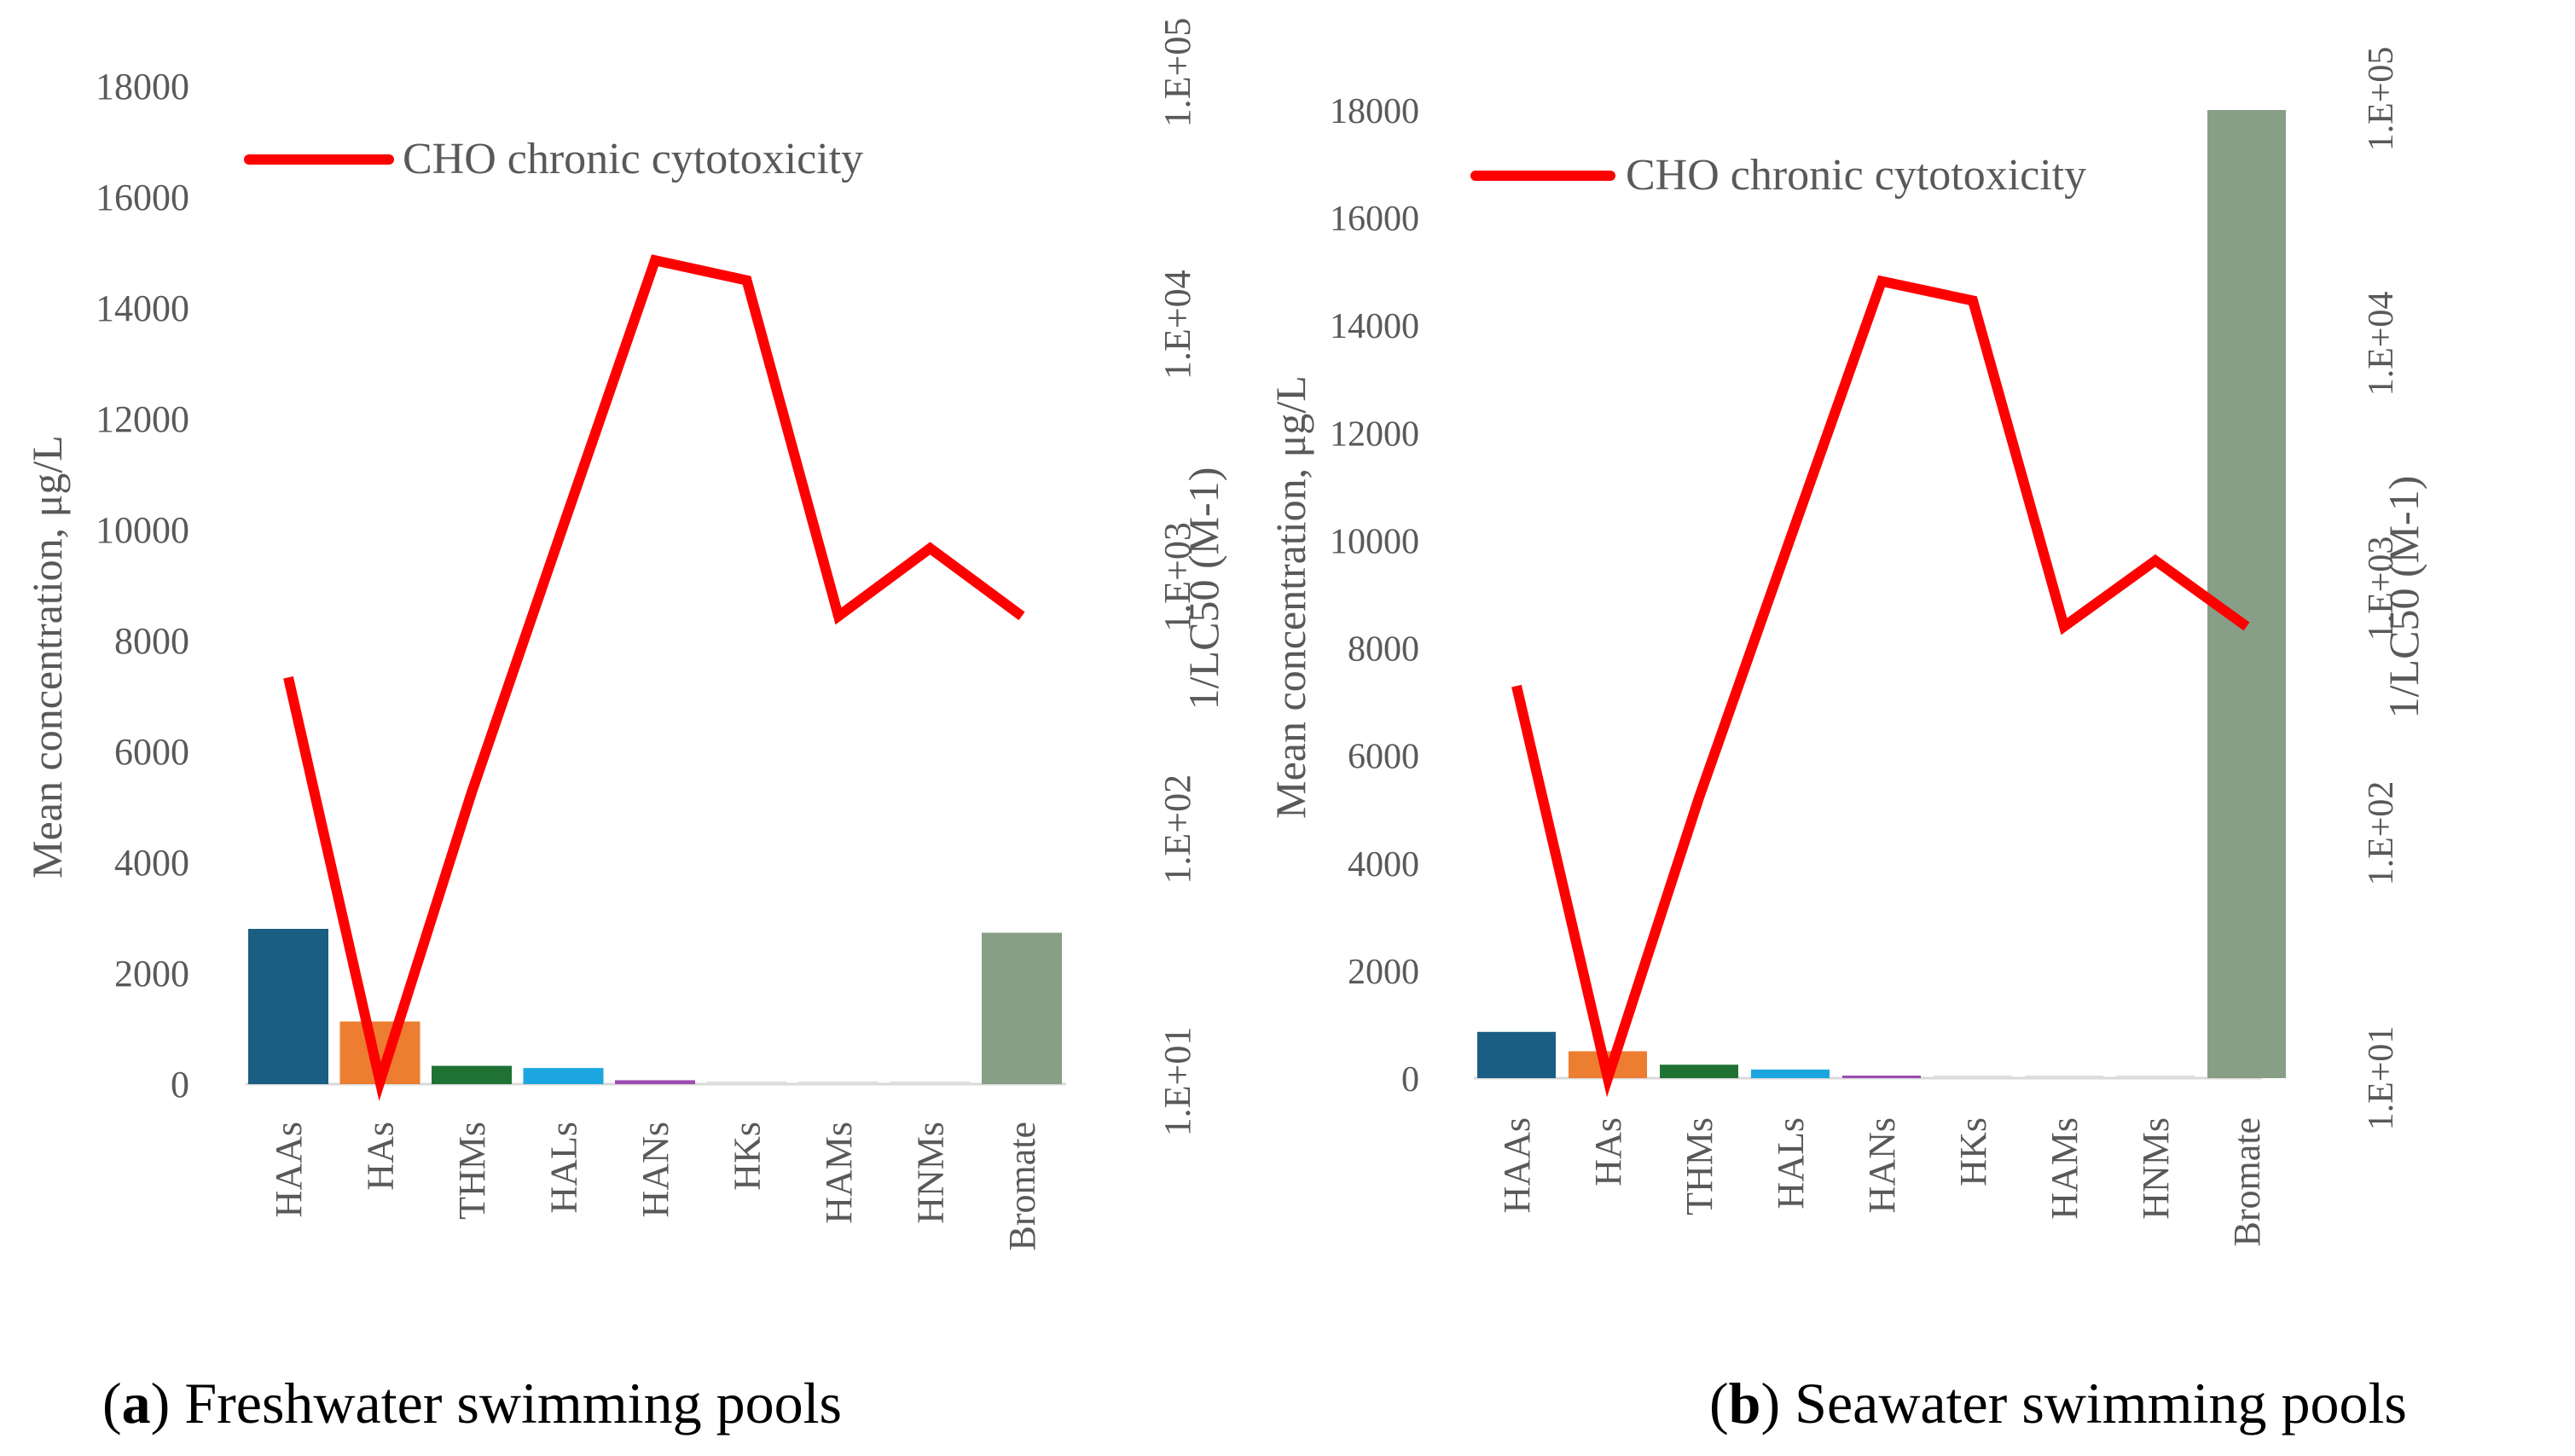 The width and height of the screenshot is (2575, 1456). Describe the element at coordinates (2058, 1403) in the screenshot. I see `caption-b: (b) Seawater swimming pools` at that location.